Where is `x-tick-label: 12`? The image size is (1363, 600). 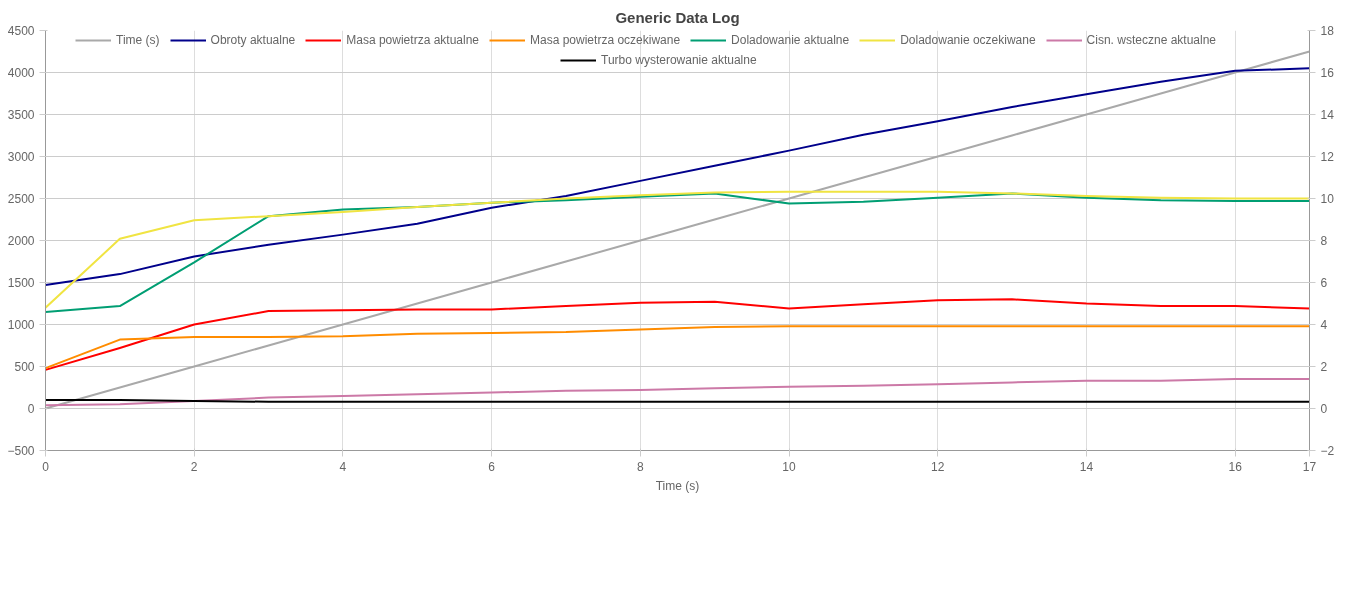
x-tick-label: 12 is located at coordinates (938, 466).